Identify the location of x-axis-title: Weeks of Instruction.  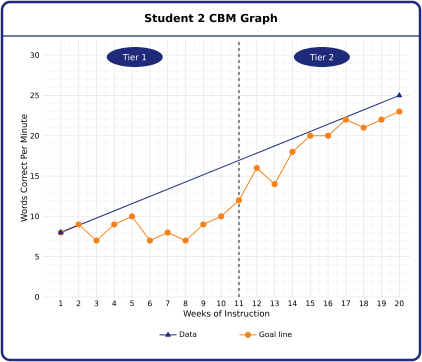
(226, 313).